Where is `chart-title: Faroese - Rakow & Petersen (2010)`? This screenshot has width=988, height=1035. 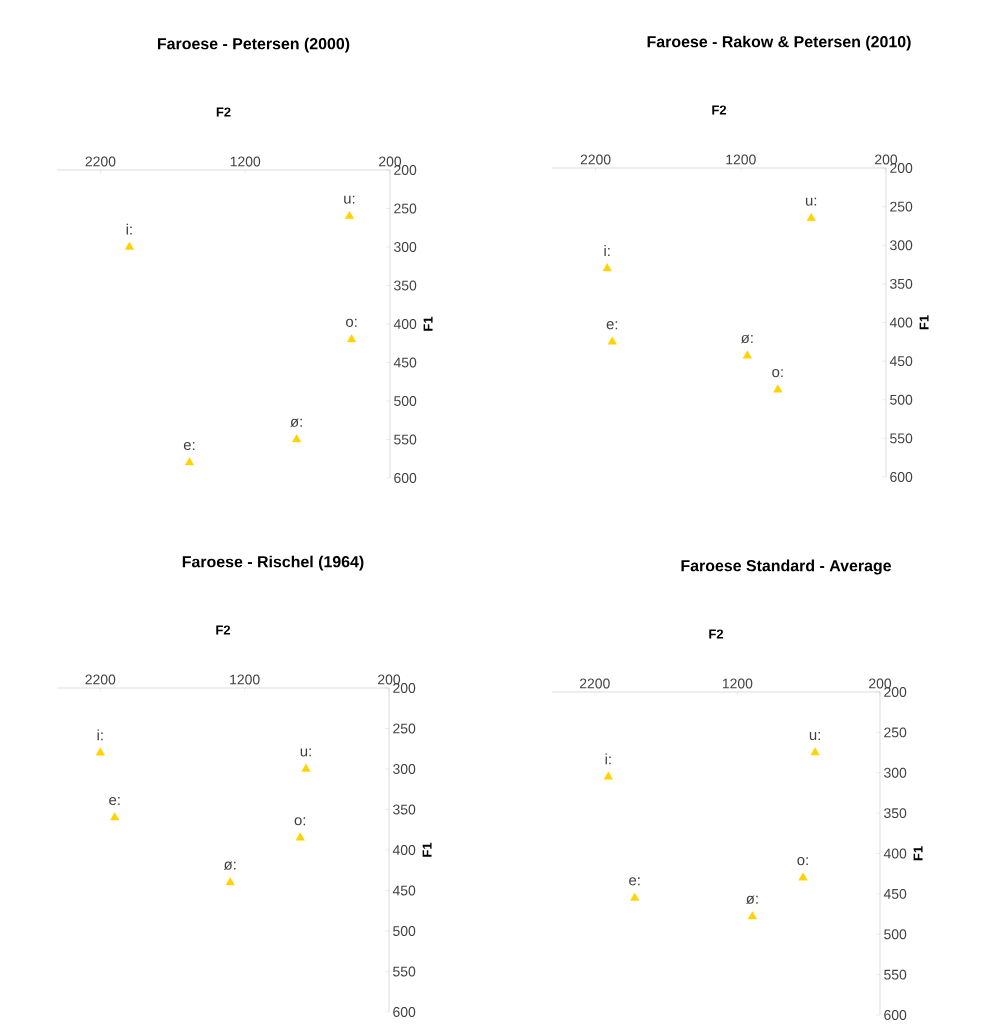 chart-title: Faroese - Rakow & Petersen (2010) is located at coordinates (779, 43).